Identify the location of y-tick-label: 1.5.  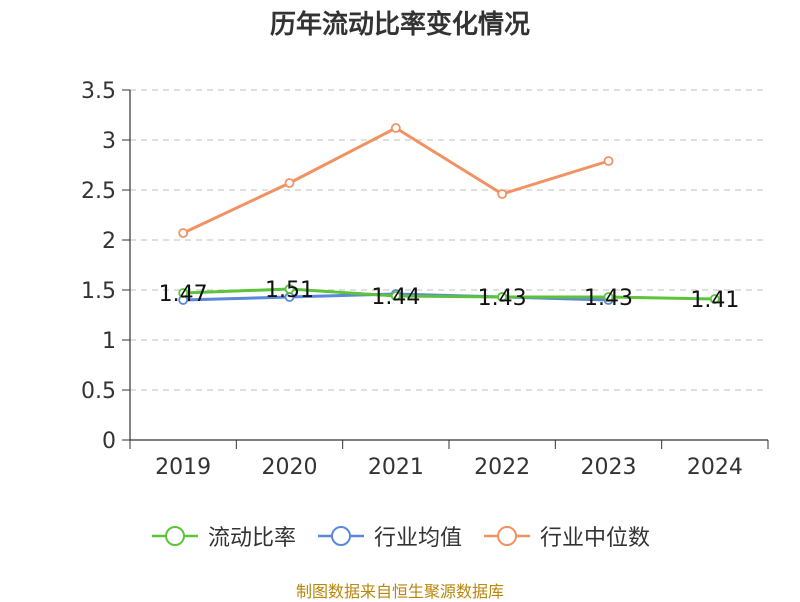
(98, 291).